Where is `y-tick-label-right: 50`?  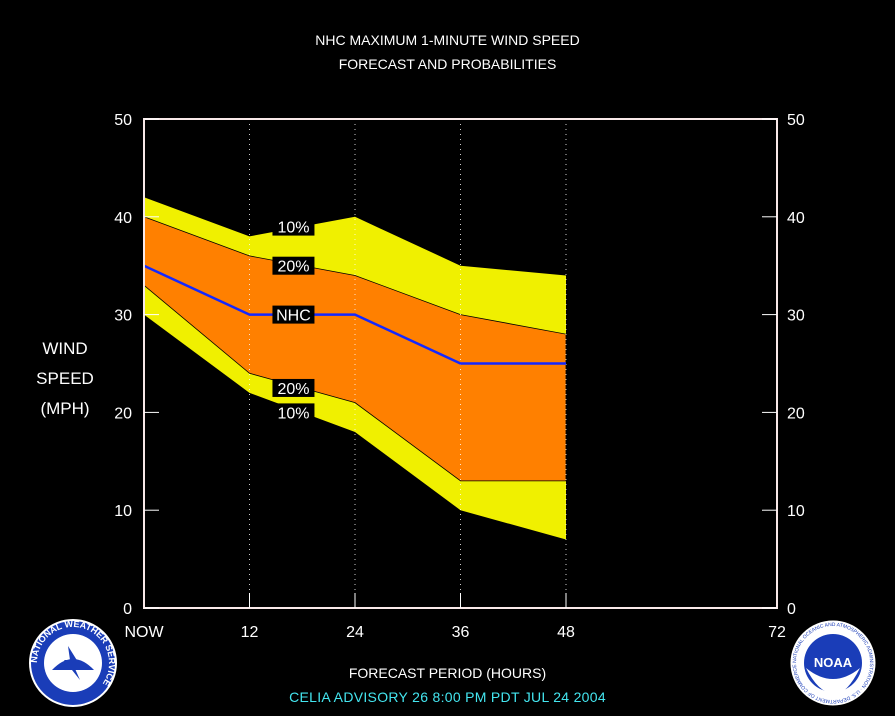
y-tick-label-right: 50 is located at coordinates (796, 120).